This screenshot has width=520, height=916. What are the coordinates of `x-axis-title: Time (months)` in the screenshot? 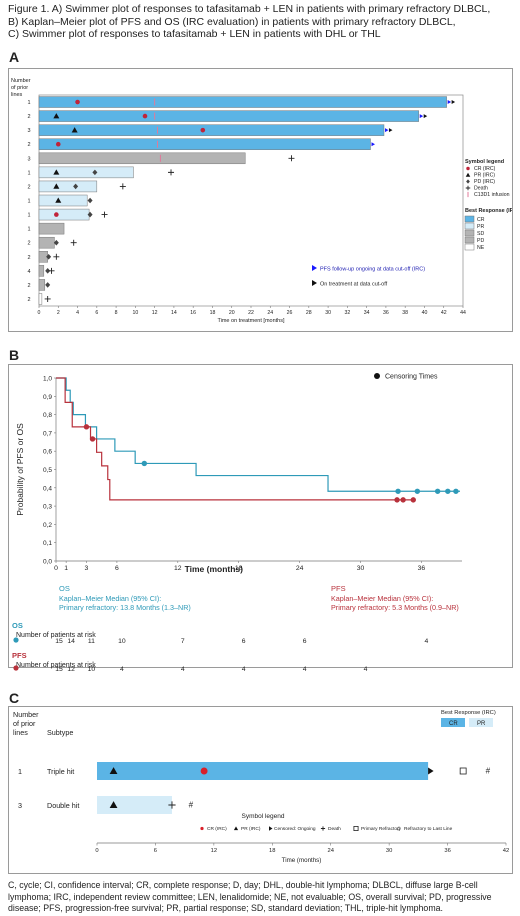 It's located at (302, 860).